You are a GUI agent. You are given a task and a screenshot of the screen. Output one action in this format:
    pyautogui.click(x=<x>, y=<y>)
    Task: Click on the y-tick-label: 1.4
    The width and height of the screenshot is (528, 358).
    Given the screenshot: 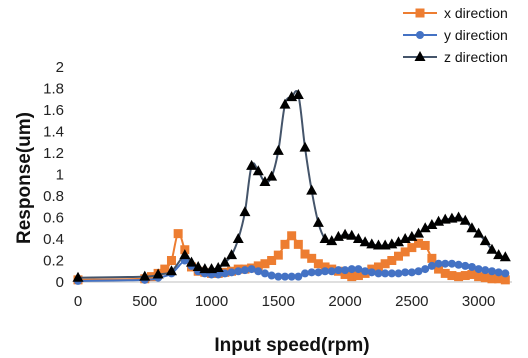 What is the action you would take?
    pyautogui.click(x=53, y=132)
    